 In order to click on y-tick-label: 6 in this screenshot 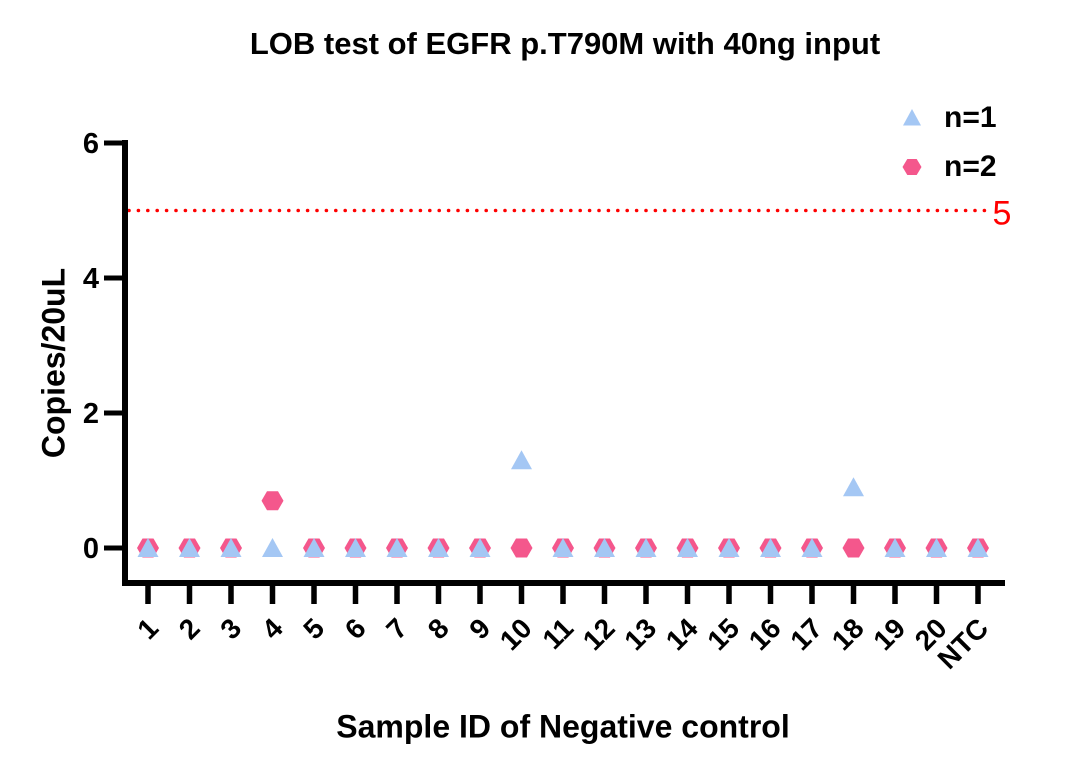, I will do `click(91, 144)`.